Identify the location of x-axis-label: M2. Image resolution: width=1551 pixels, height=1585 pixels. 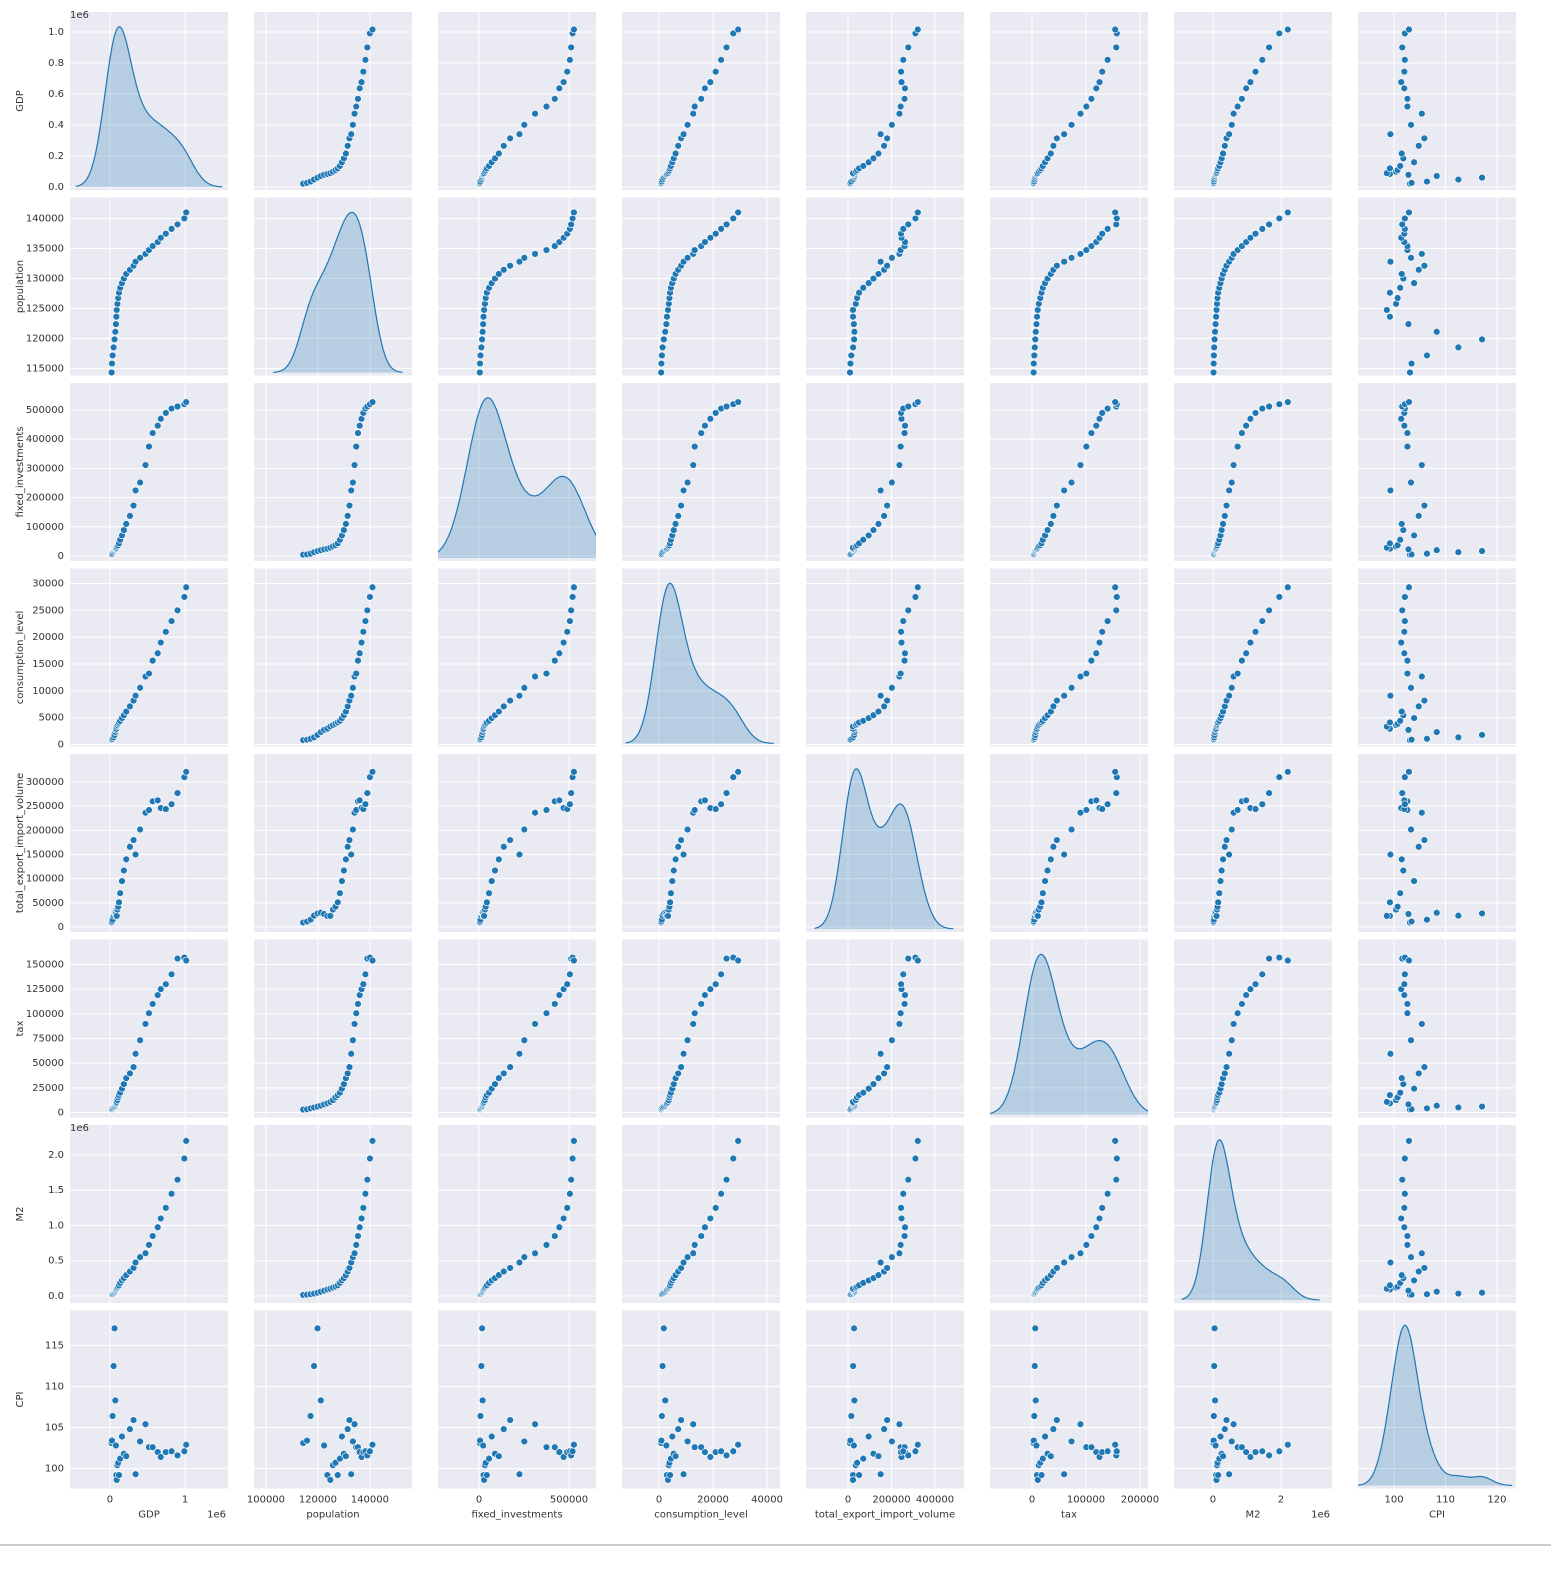
(1253, 1515).